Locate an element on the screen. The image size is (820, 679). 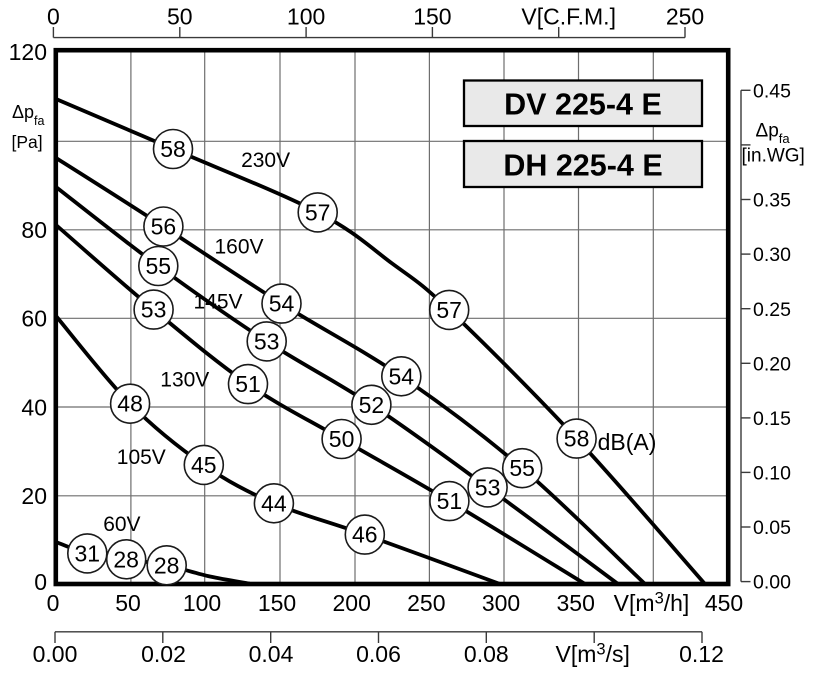
svg-text: 0.04 is located at coordinates (271, 654).